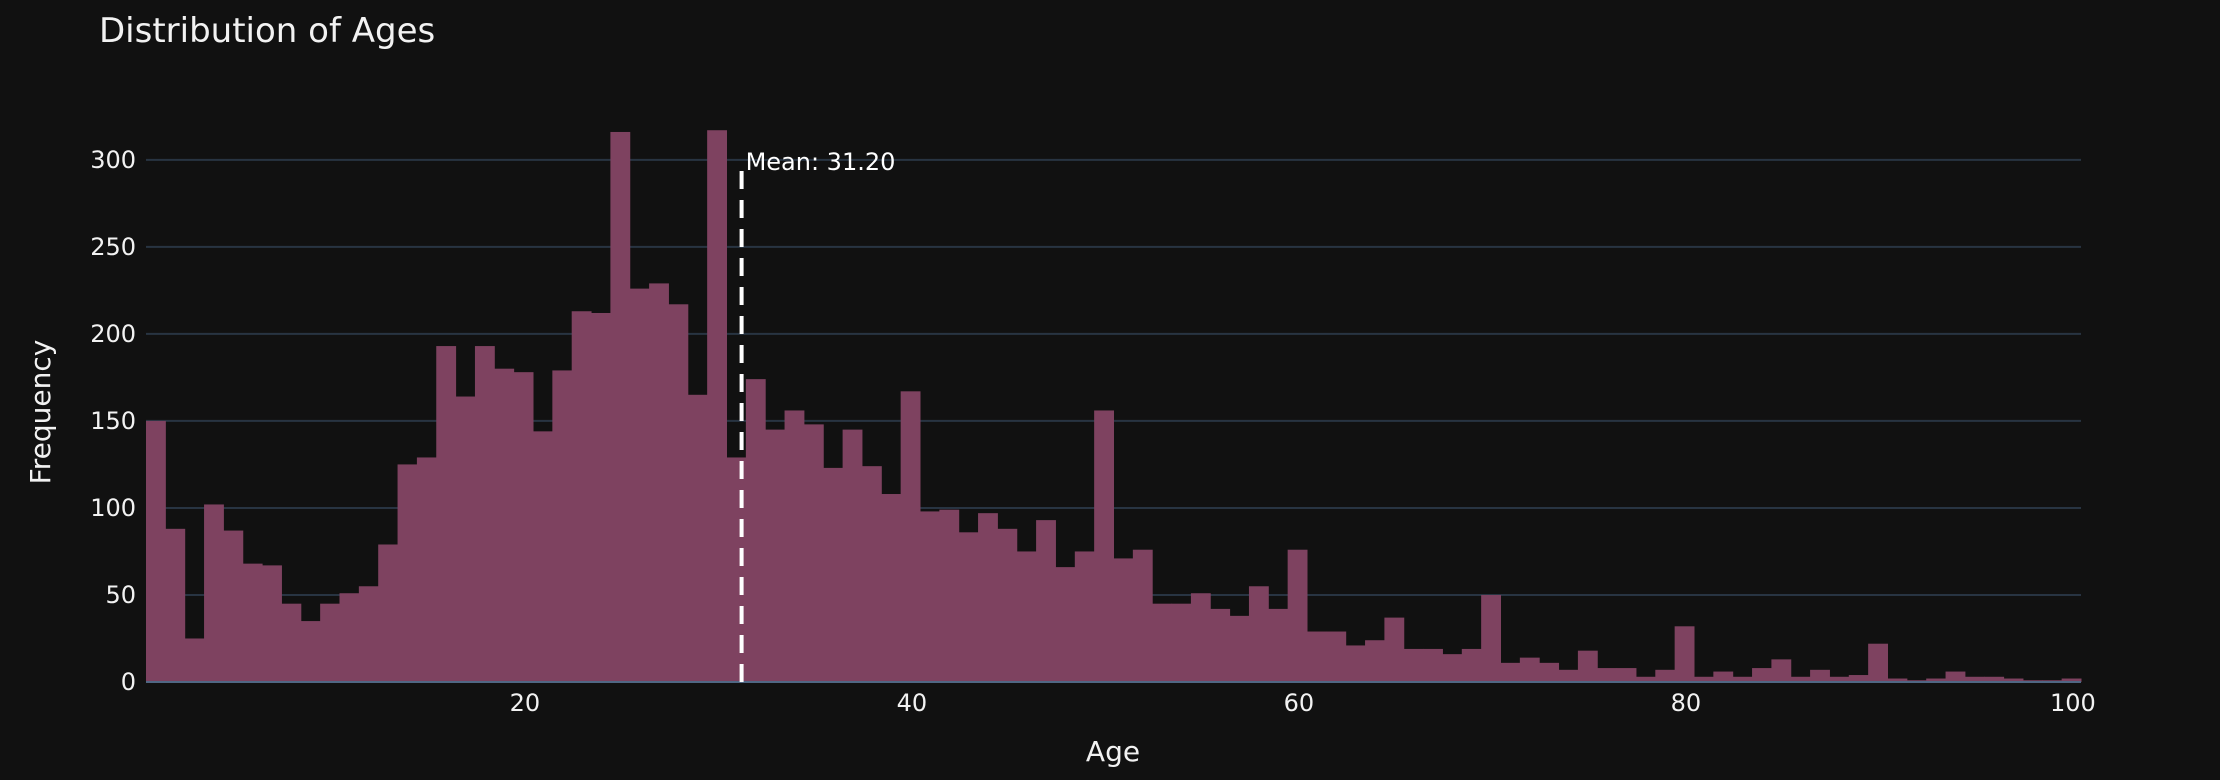  Describe the element at coordinates (2073, 703) in the screenshot. I see `x-tick-label-100: 100` at that location.